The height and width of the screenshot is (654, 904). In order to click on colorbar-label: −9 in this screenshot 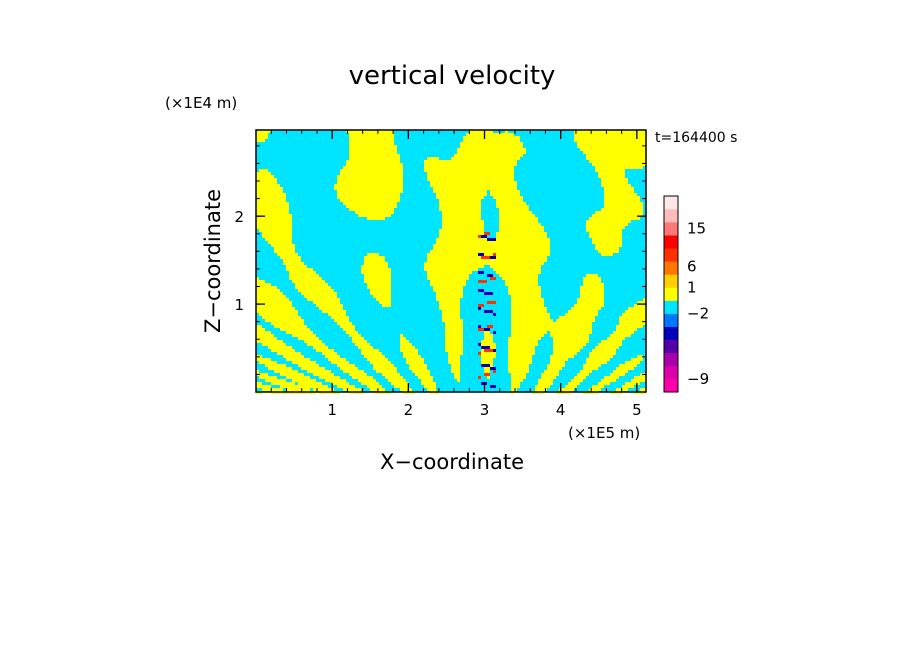, I will do `click(698, 379)`.